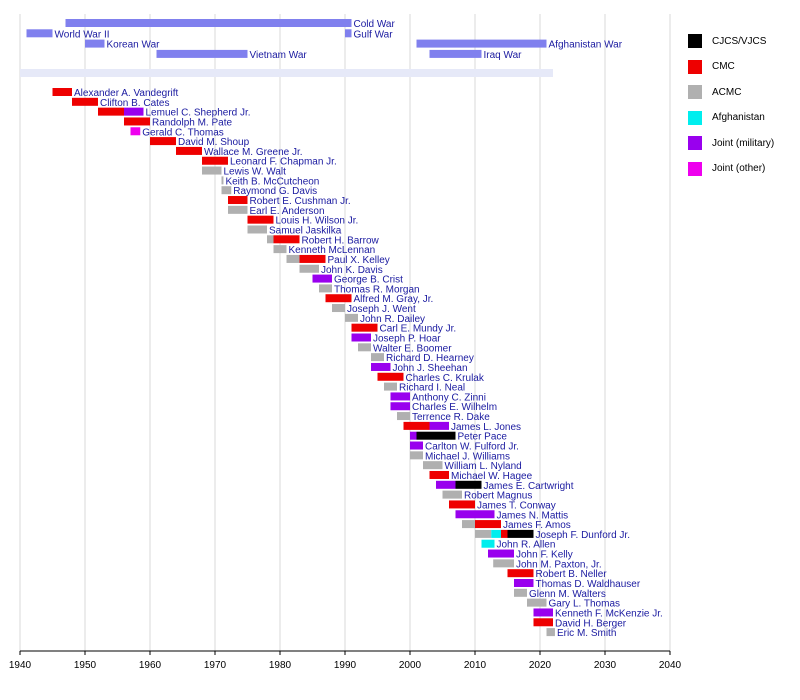 Image resolution: width=800 pixels, height=700 pixels. I want to click on officer-label: Joseph P. Hoar, so click(407, 339).